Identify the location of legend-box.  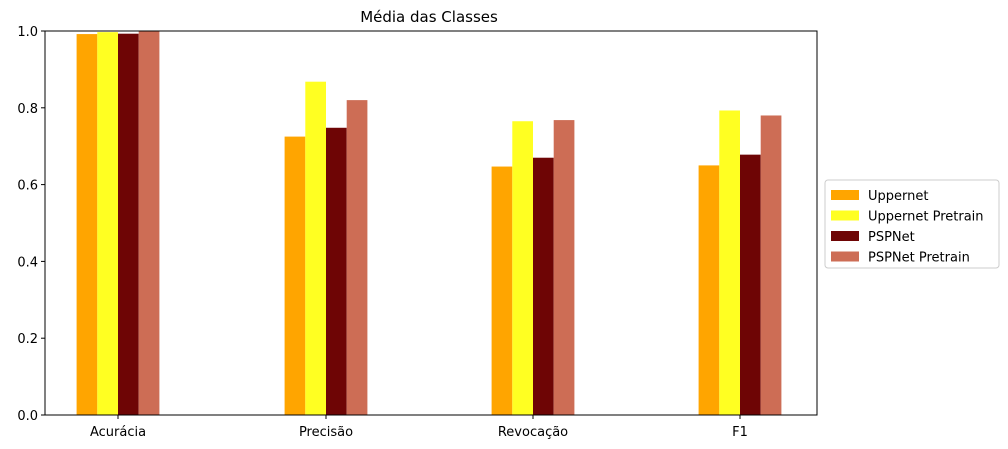
(912, 224).